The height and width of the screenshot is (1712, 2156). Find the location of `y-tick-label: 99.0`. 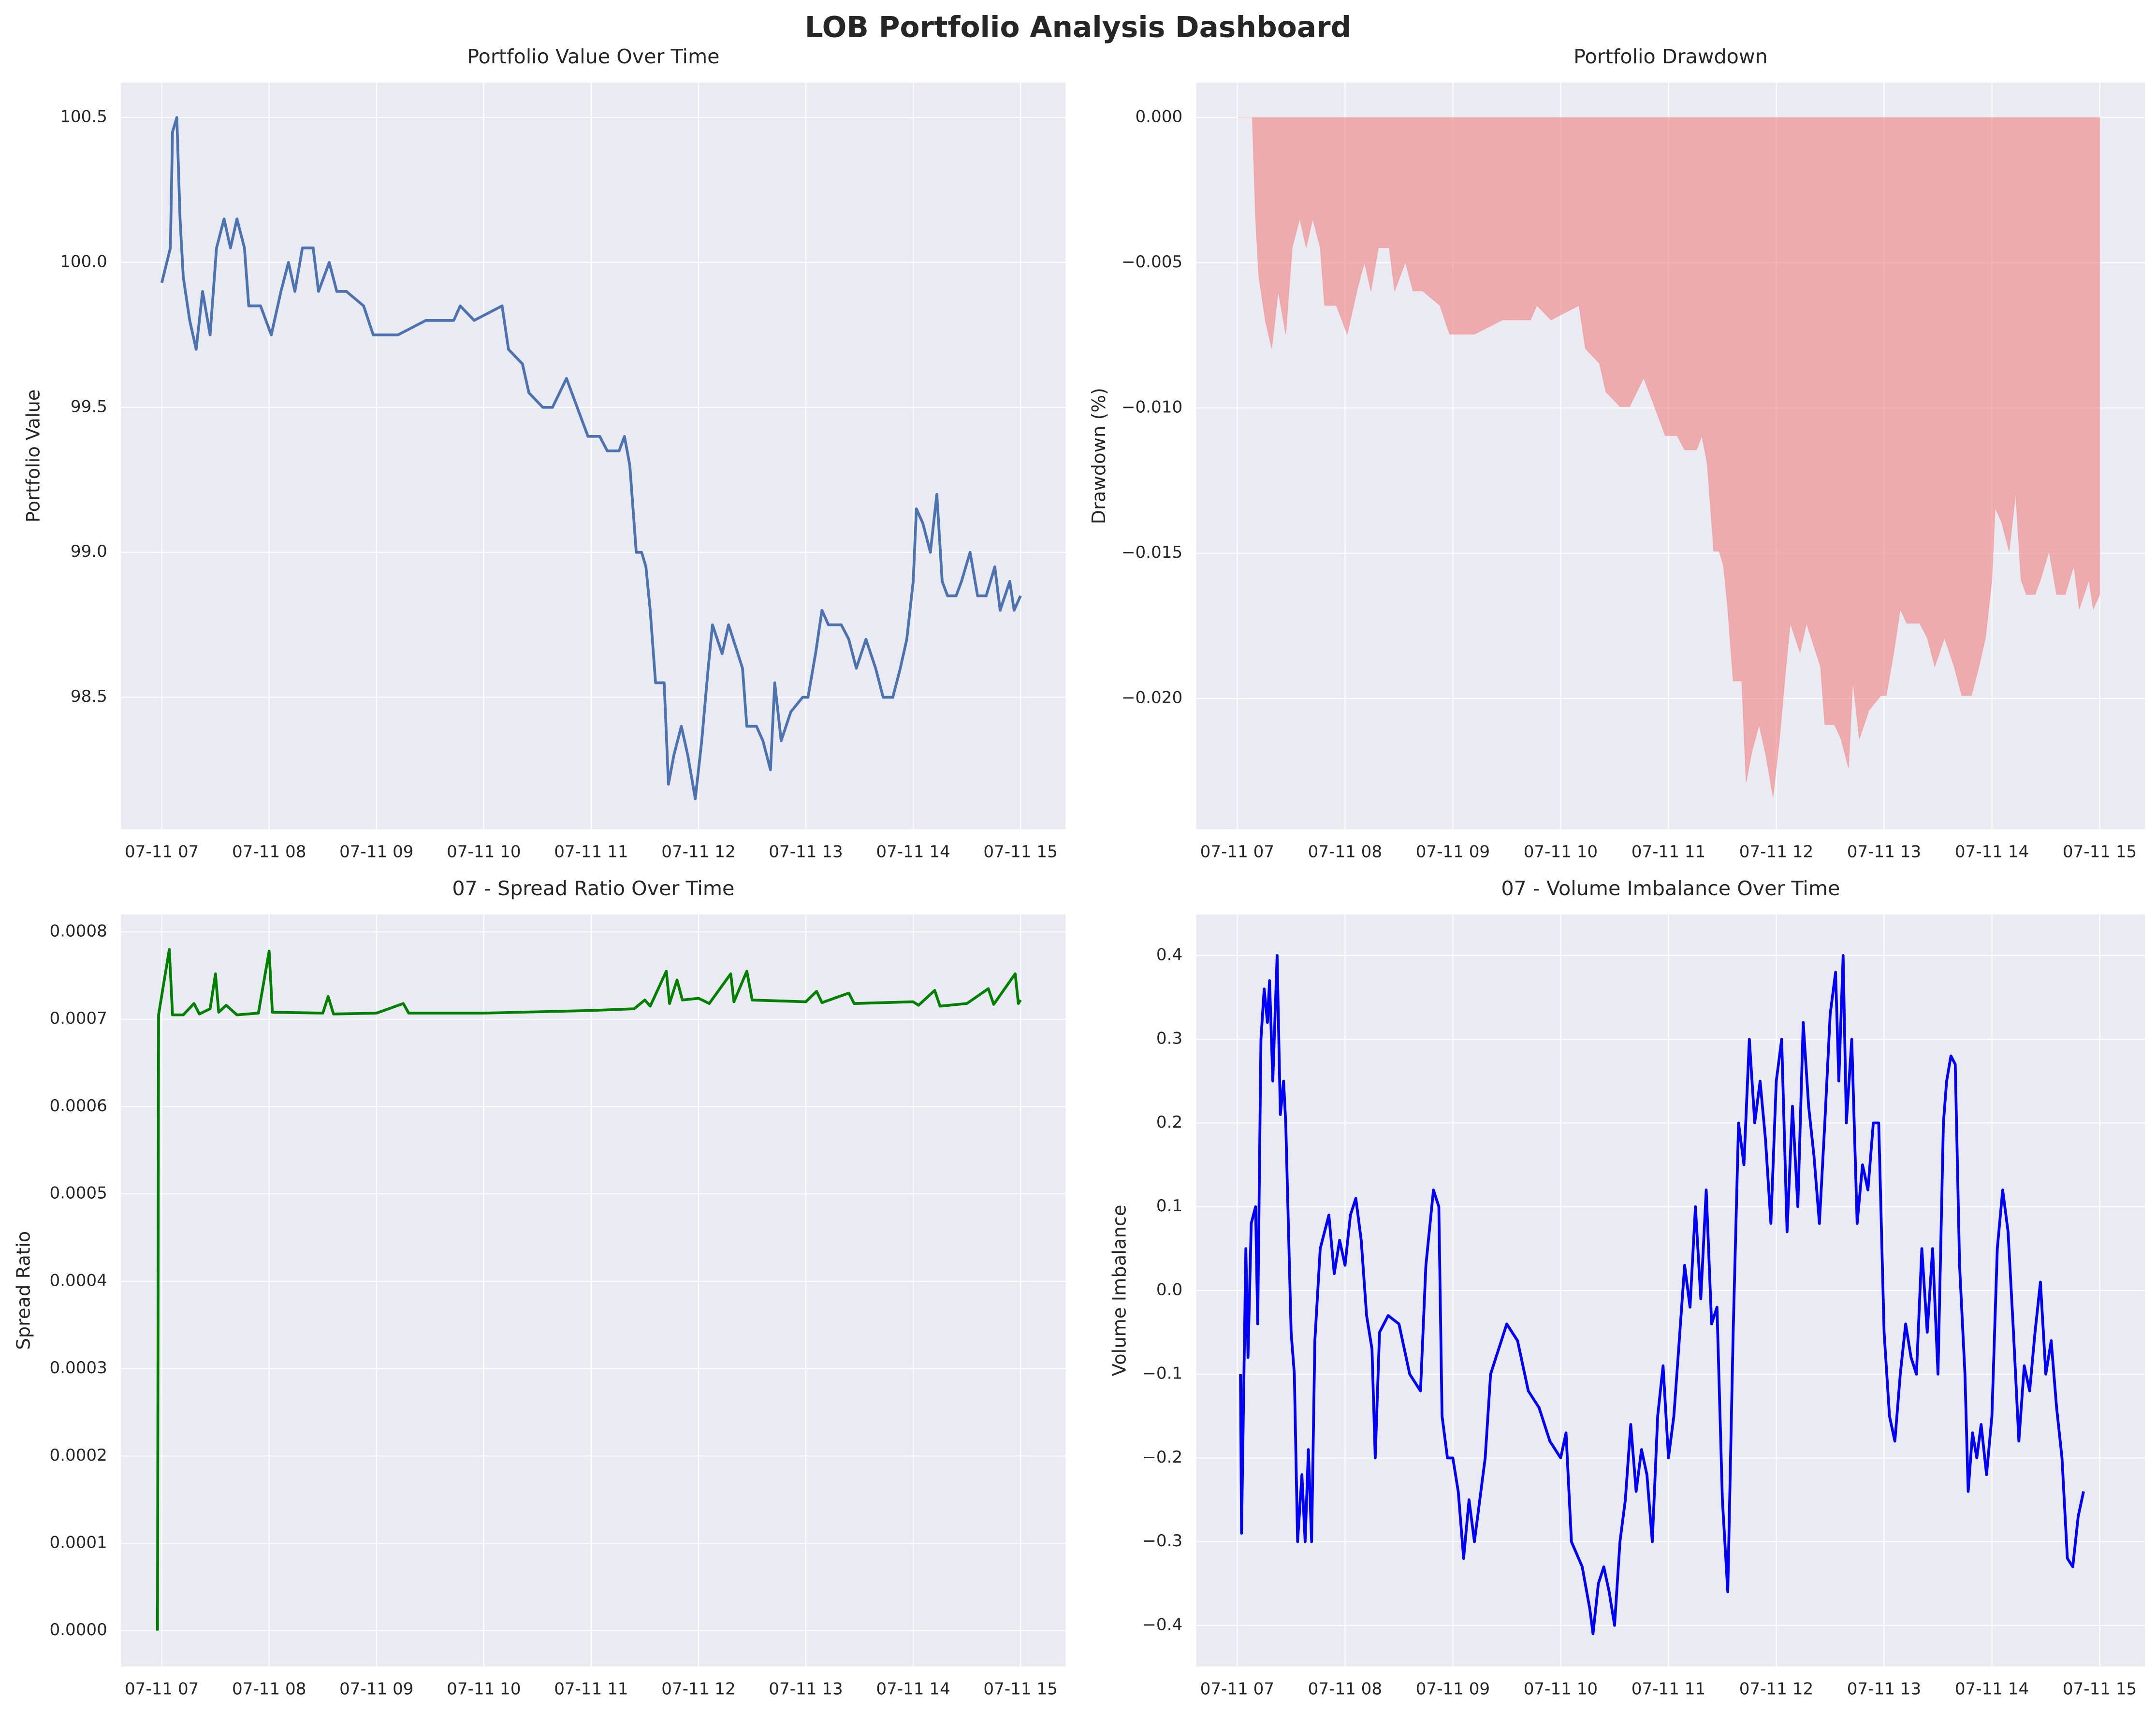

y-tick-label: 99.0 is located at coordinates (89, 552).